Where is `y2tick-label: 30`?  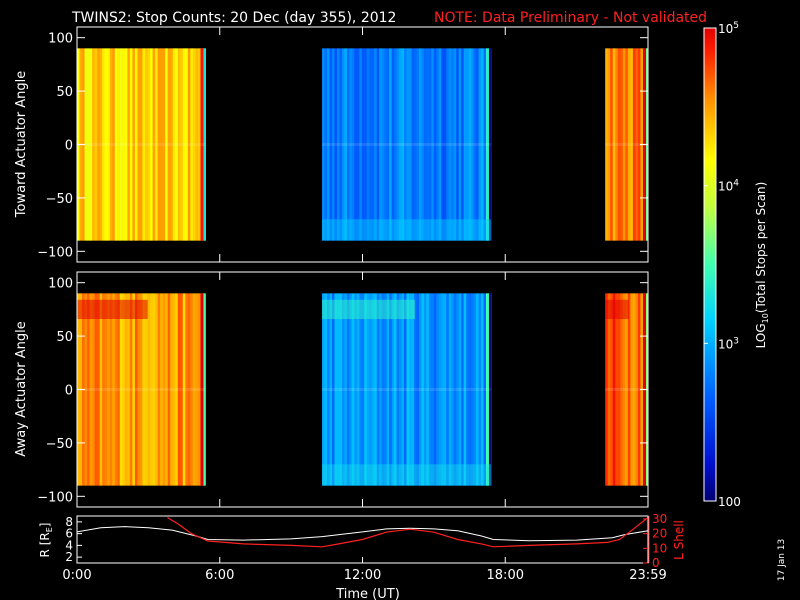 y2tick-label: 30 is located at coordinates (659, 519).